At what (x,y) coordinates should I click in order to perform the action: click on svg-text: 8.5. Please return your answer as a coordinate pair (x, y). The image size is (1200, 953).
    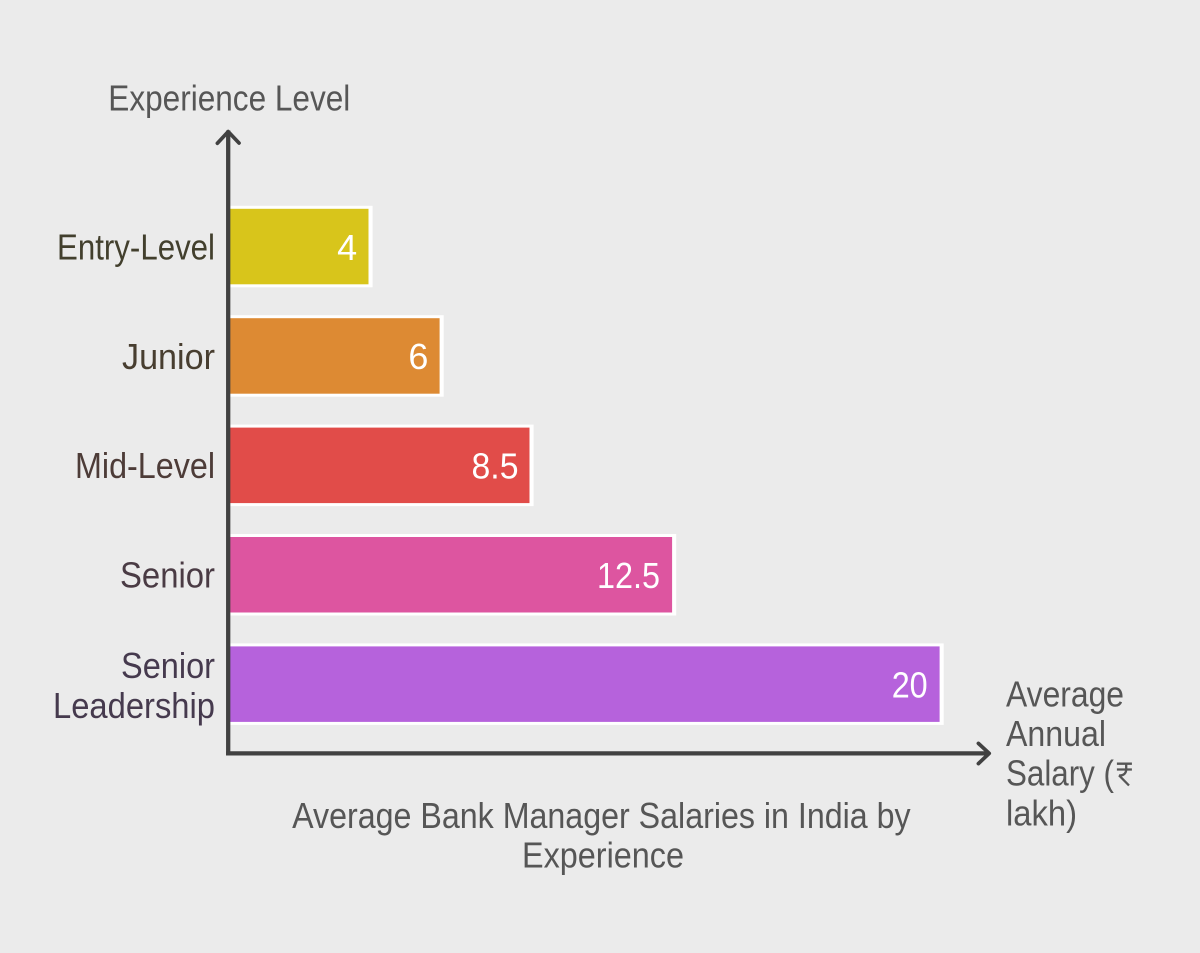
    Looking at the image, I should click on (495, 466).